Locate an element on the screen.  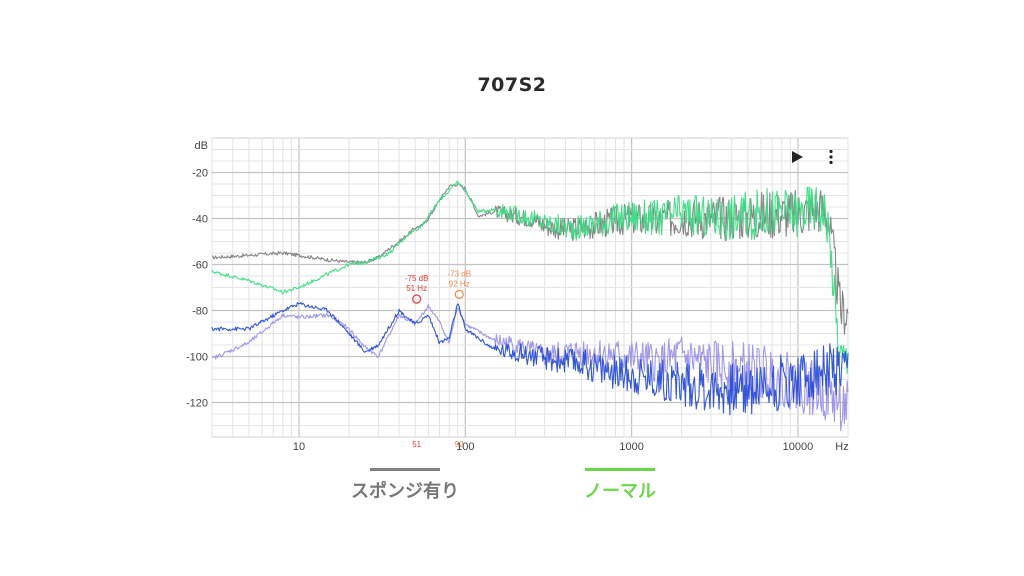
legend-swatch-normal is located at coordinates (620, 469).